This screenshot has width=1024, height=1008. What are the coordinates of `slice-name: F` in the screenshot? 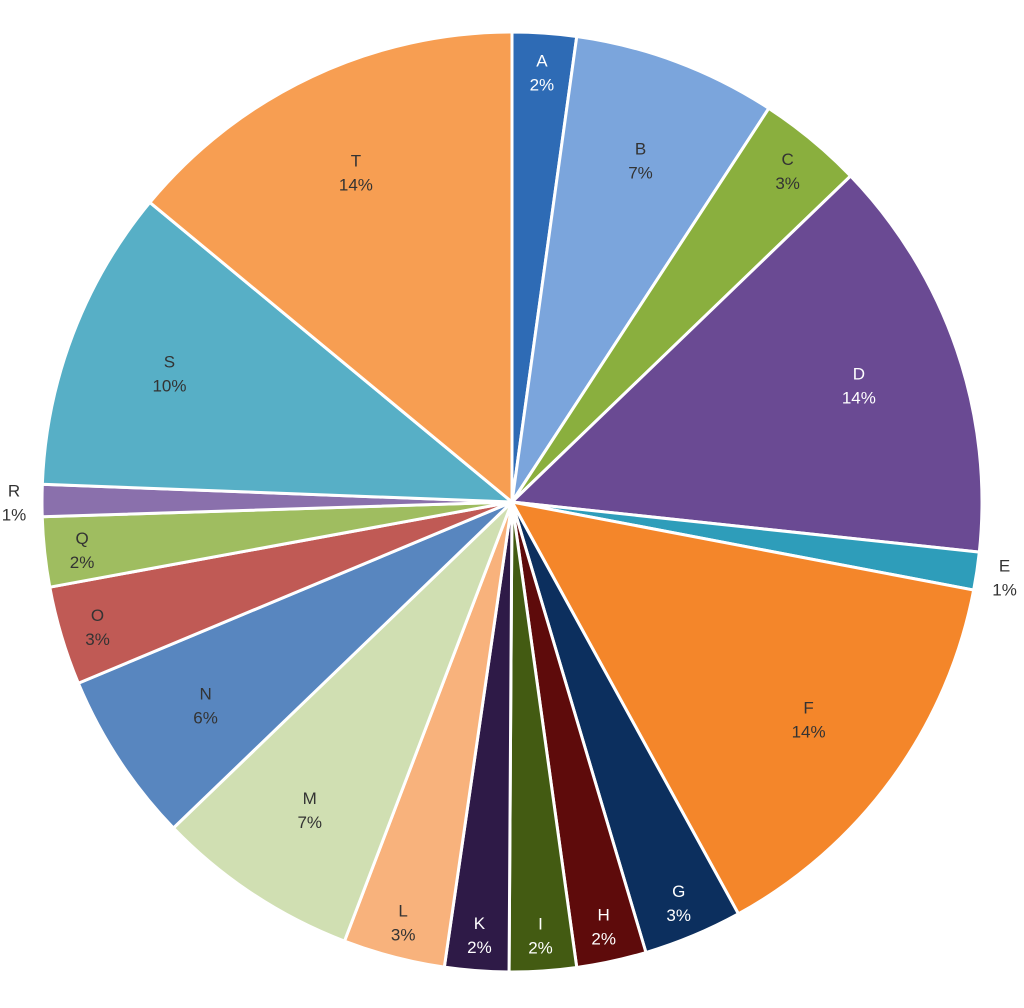 It's located at (808, 707).